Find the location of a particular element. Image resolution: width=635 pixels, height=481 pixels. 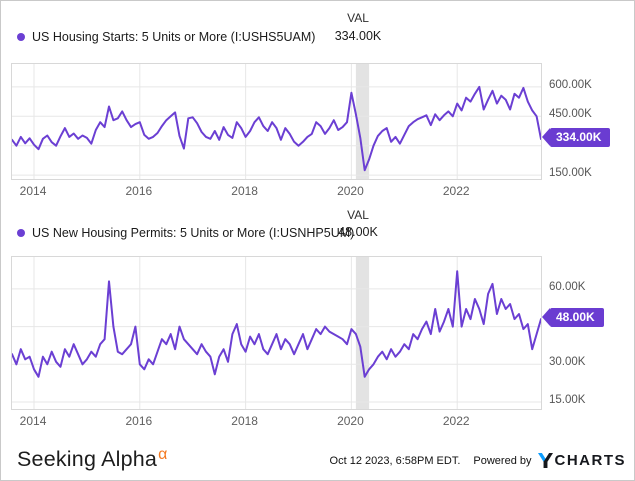

y-tick-label: 600.00K is located at coordinates (570, 84).